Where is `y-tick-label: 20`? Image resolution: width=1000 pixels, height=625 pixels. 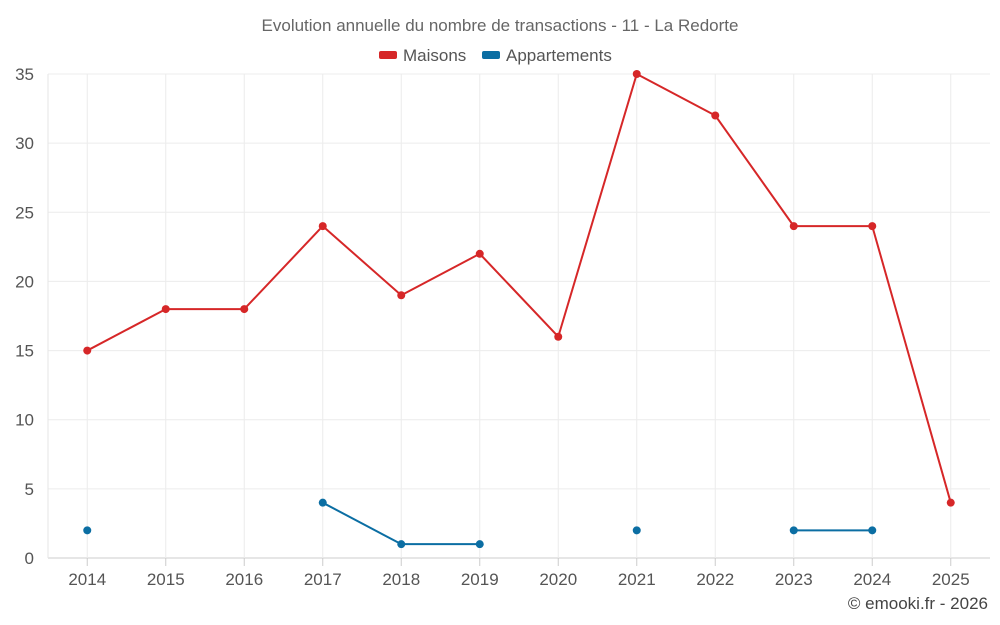 y-tick-label: 20 is located at coordinates (24, 281).